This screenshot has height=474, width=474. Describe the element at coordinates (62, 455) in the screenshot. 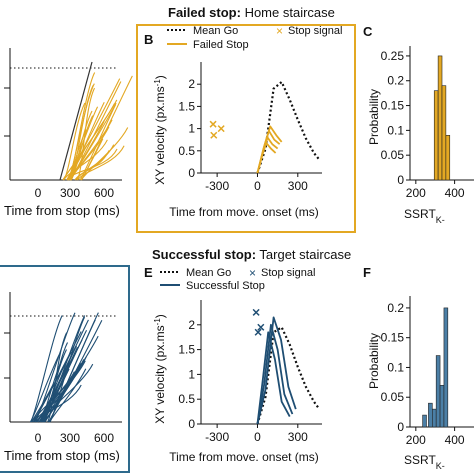

I see `panel-d-xlabel: Time from stop (ms)` at that location.